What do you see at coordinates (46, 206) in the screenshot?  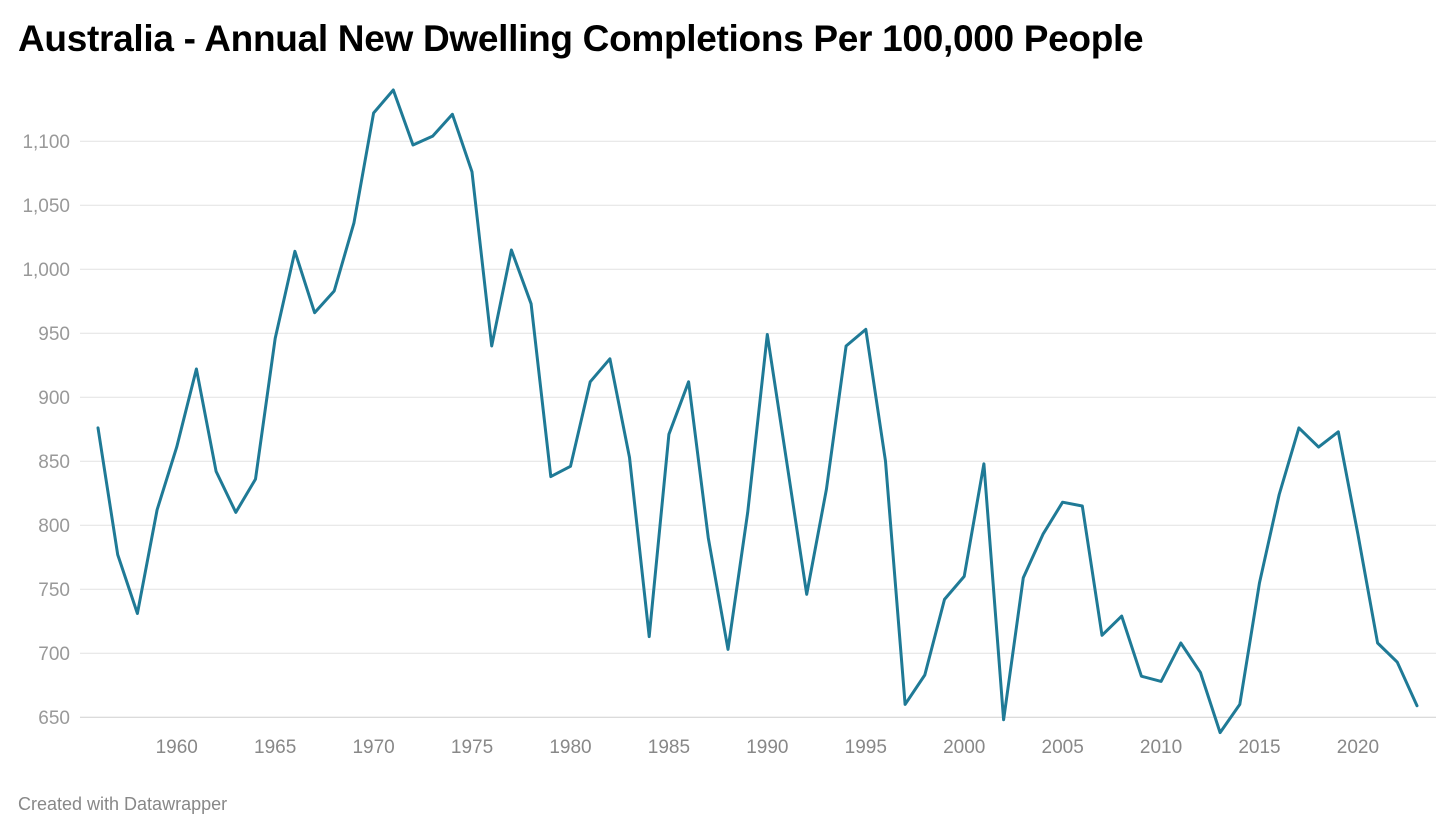 I see `y-tick-label: 1,050` at bounding box center [46, 206].